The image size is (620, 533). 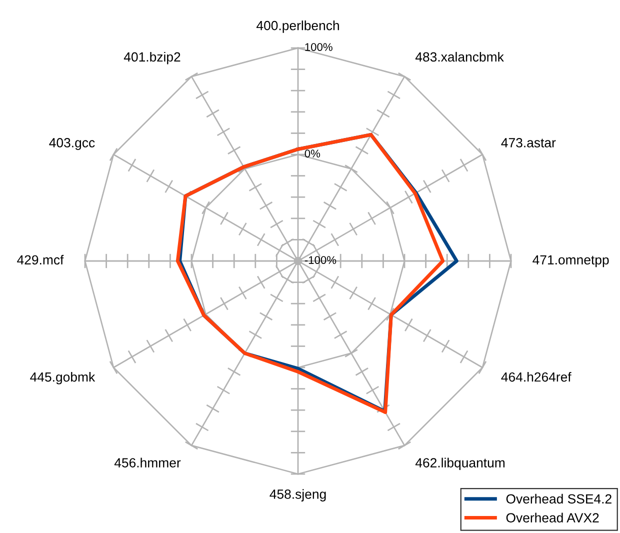 I want to click on spoke-label: 400.perlbench, so click(x=297, y=26).